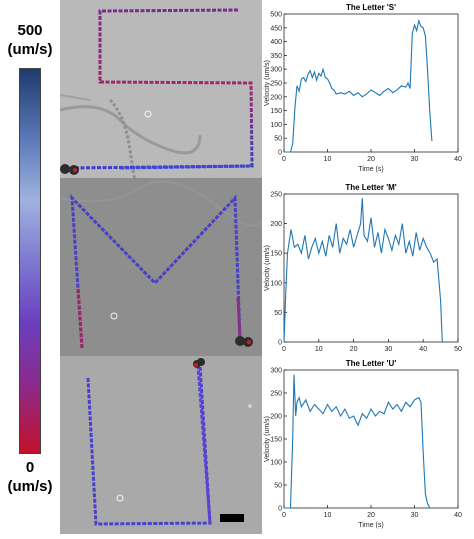  What do you see at coordinates (161, 445) in the screenshot?
I see `micrograph-u` at bounding box center [161, 445].